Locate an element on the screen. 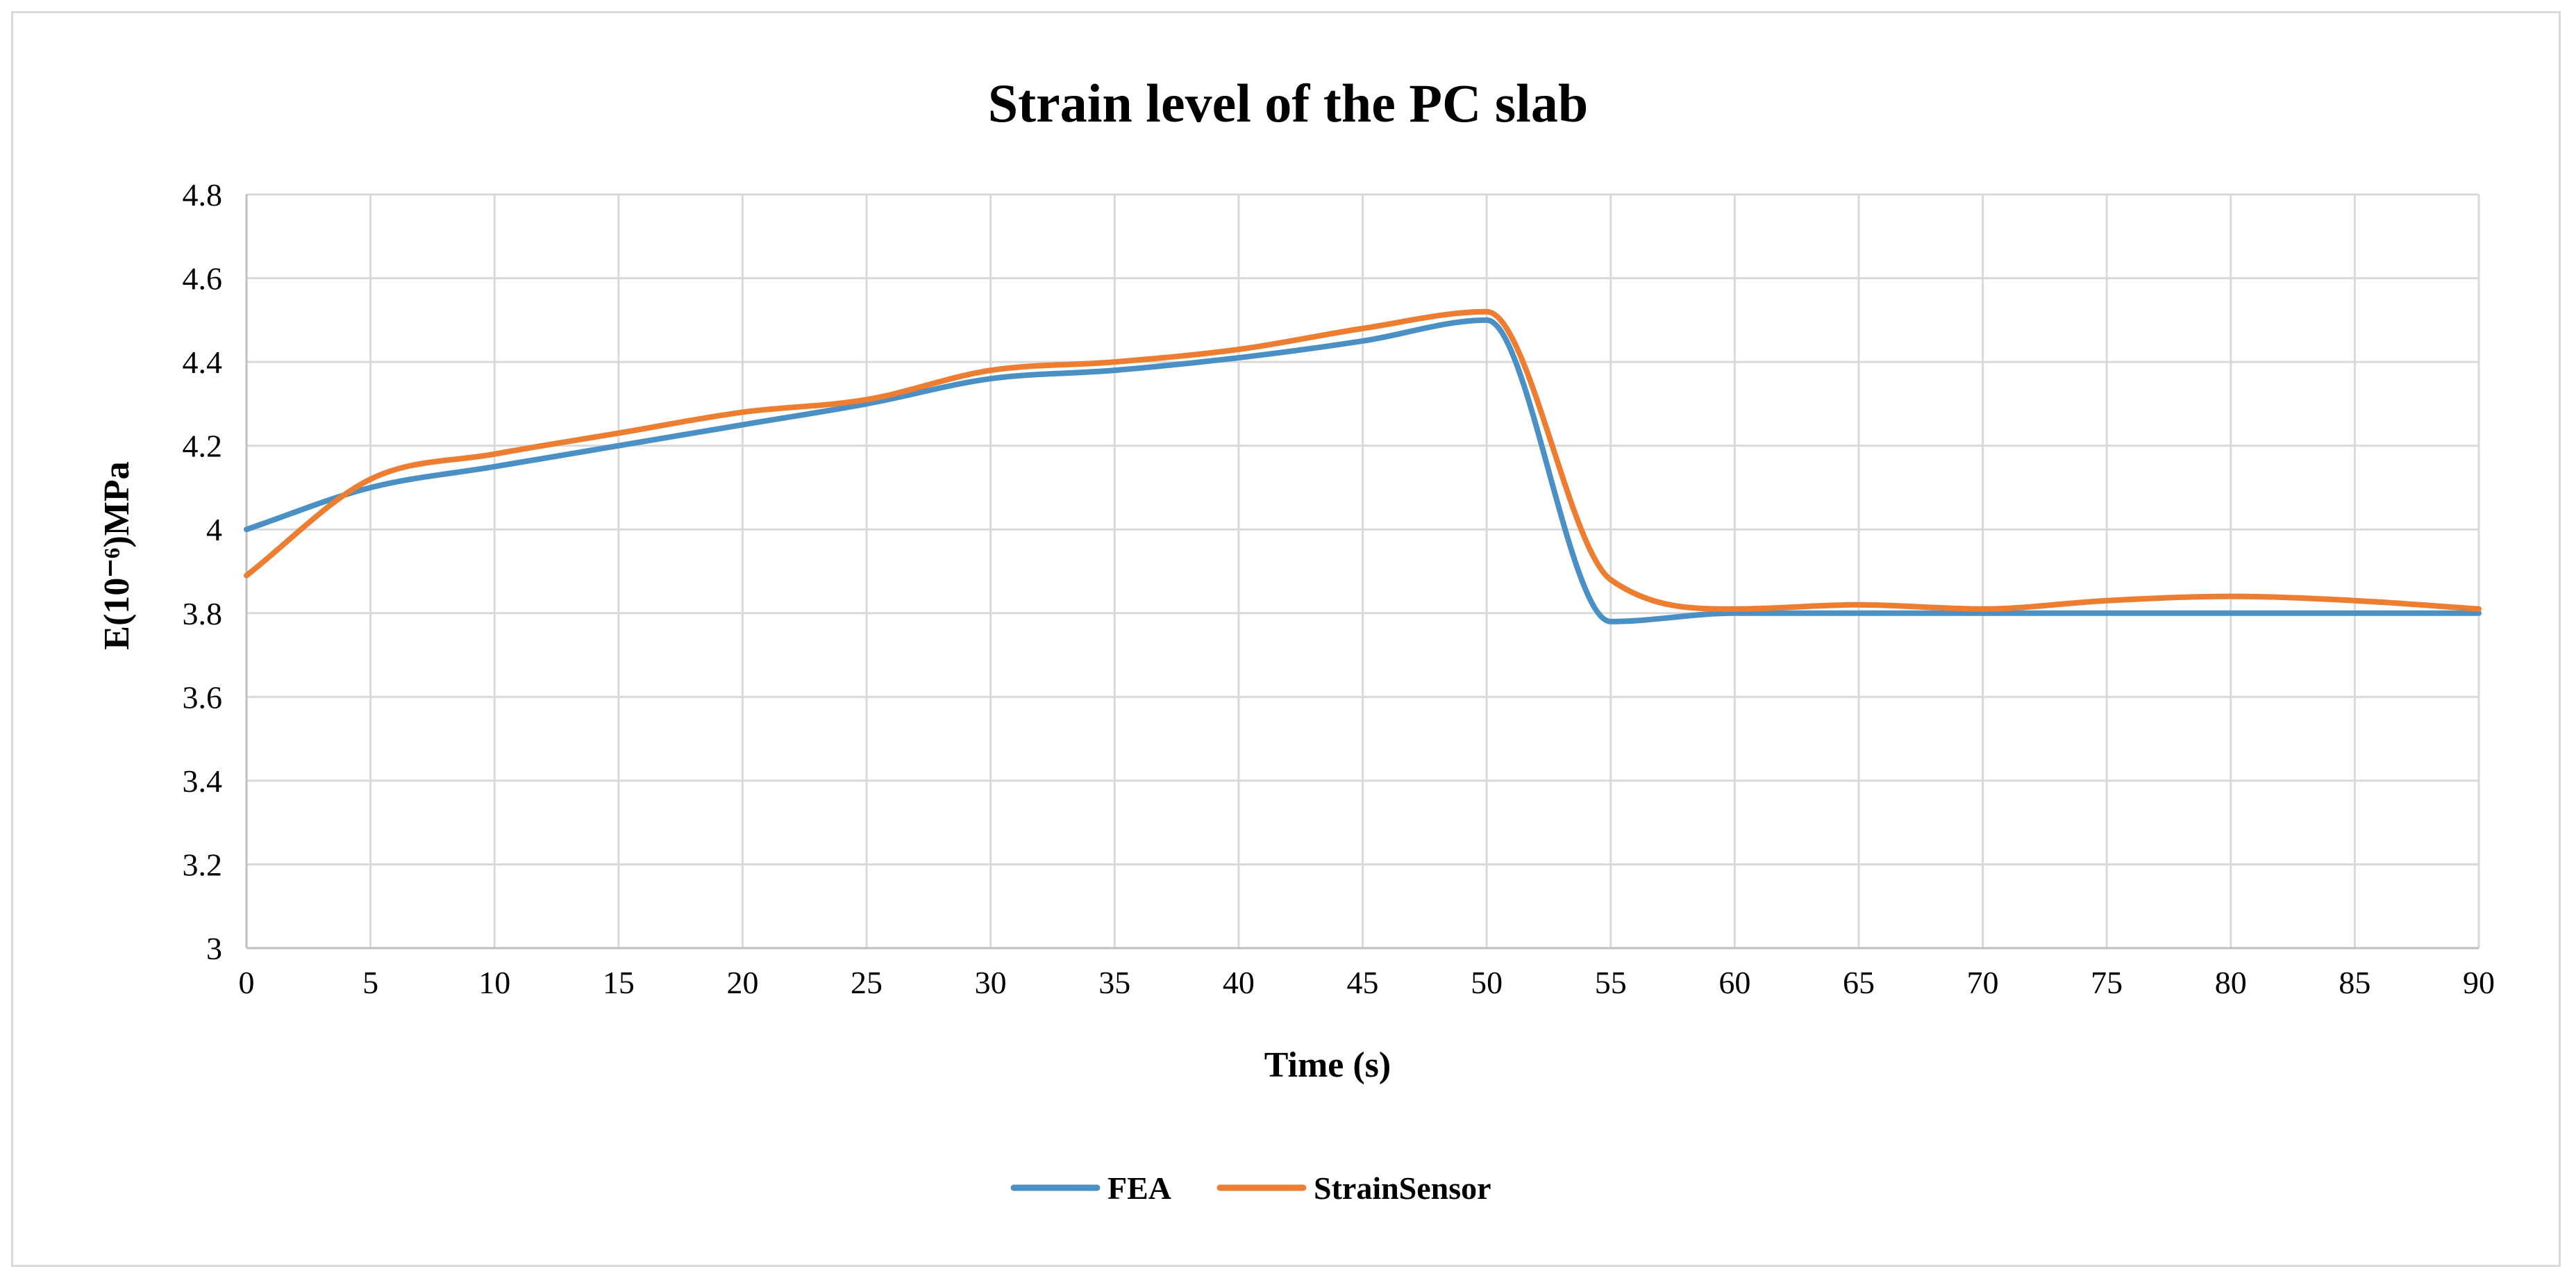 This screenshot has width=2576, height=1285. y-axis-title: E(10⁻⁶)MPa is located at coordinates (117, 555).